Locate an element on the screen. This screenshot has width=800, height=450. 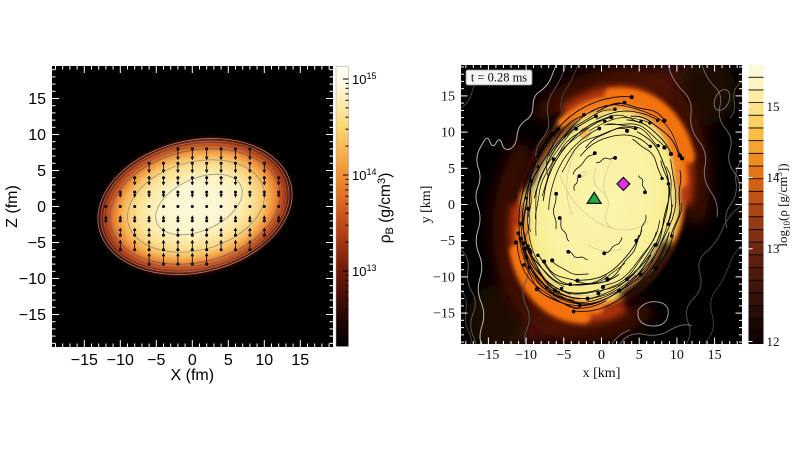
svg-text: ρB (g/cm3) is located at coordinates (386, 208).